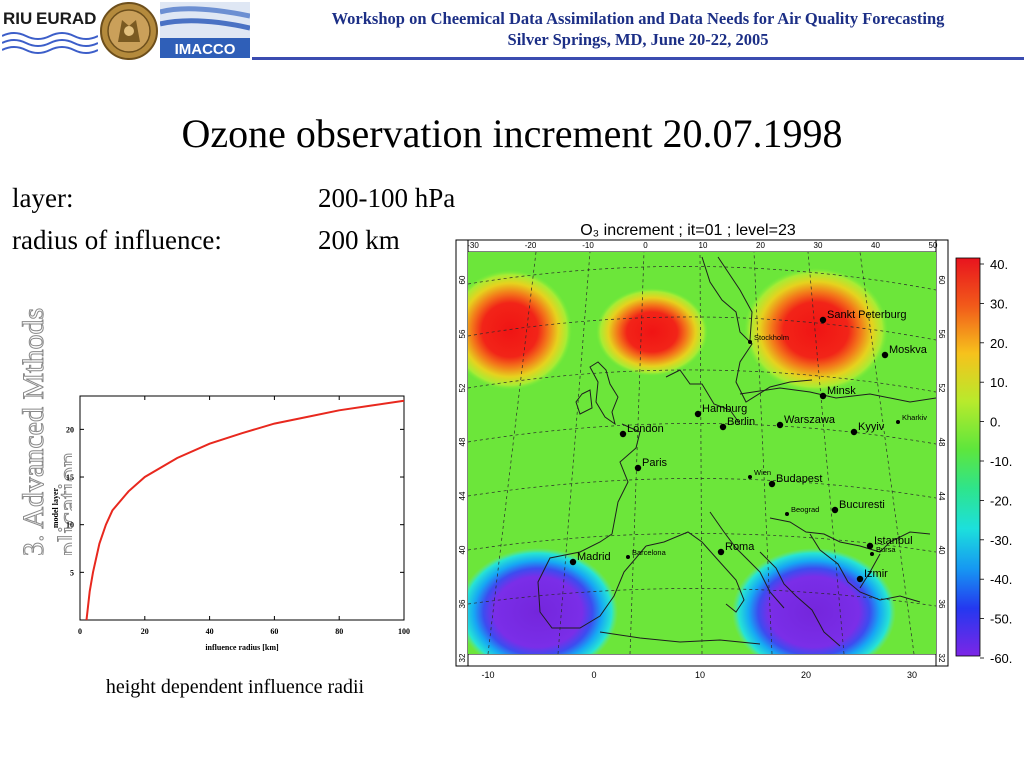  I want to click on city-label: Budapest, so click(799, 479).